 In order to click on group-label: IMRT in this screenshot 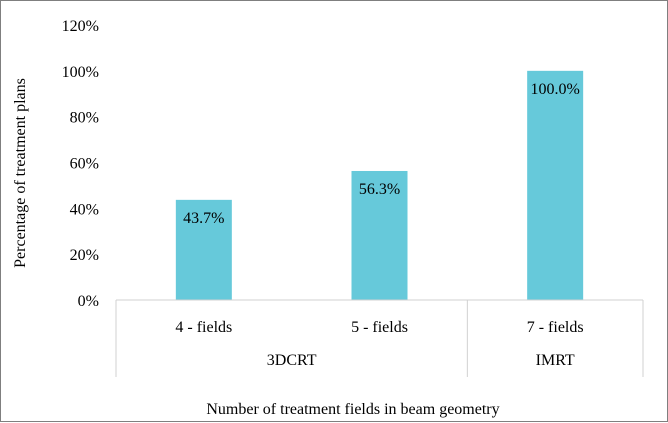, I will do `click(555, 360)`.